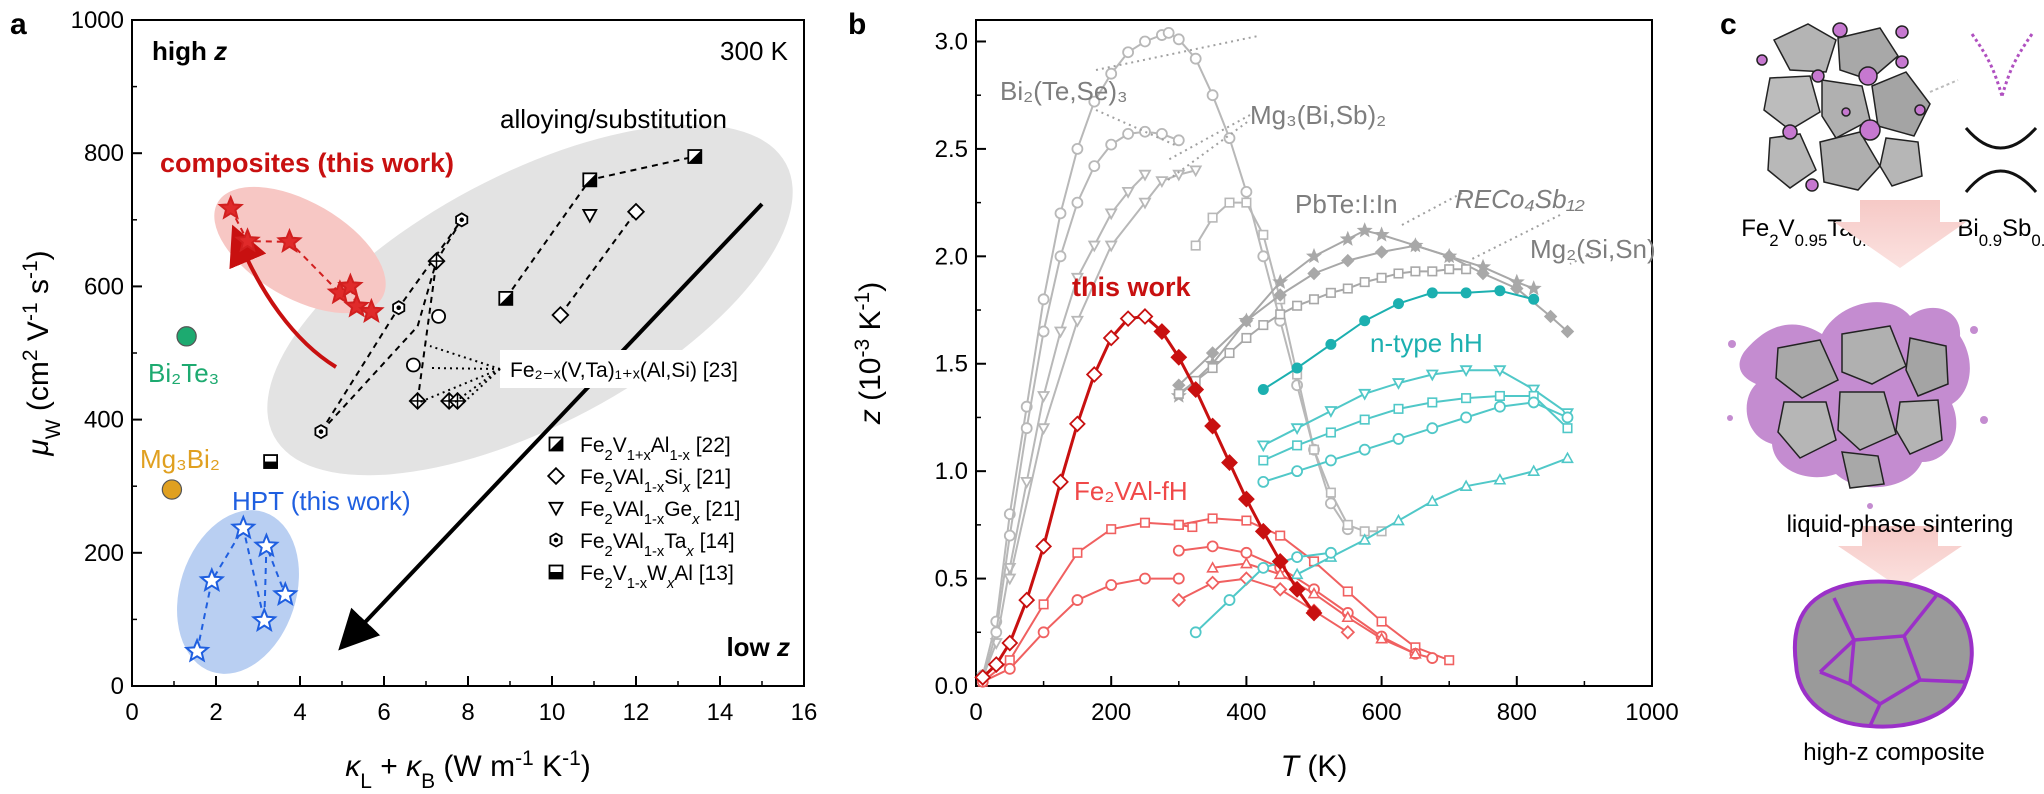  I want to click on label-part: K, so click(870, 324).